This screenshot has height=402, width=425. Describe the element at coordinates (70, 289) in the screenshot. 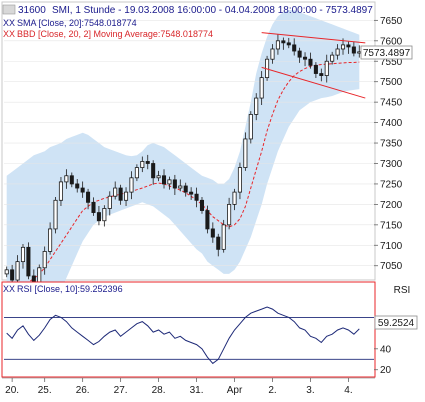

I see `rsi-legend: RSI [Close, 10]:59.252396` at that location.